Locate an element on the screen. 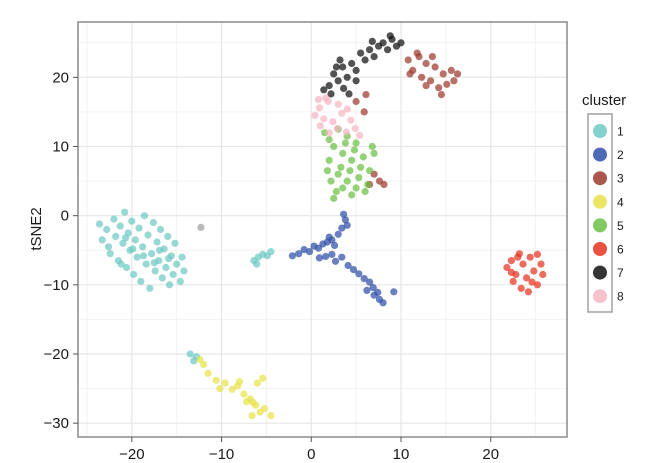 This screenshot has width=648, height=463. x-tick-label: 20 is located at coordinates (490, 454).